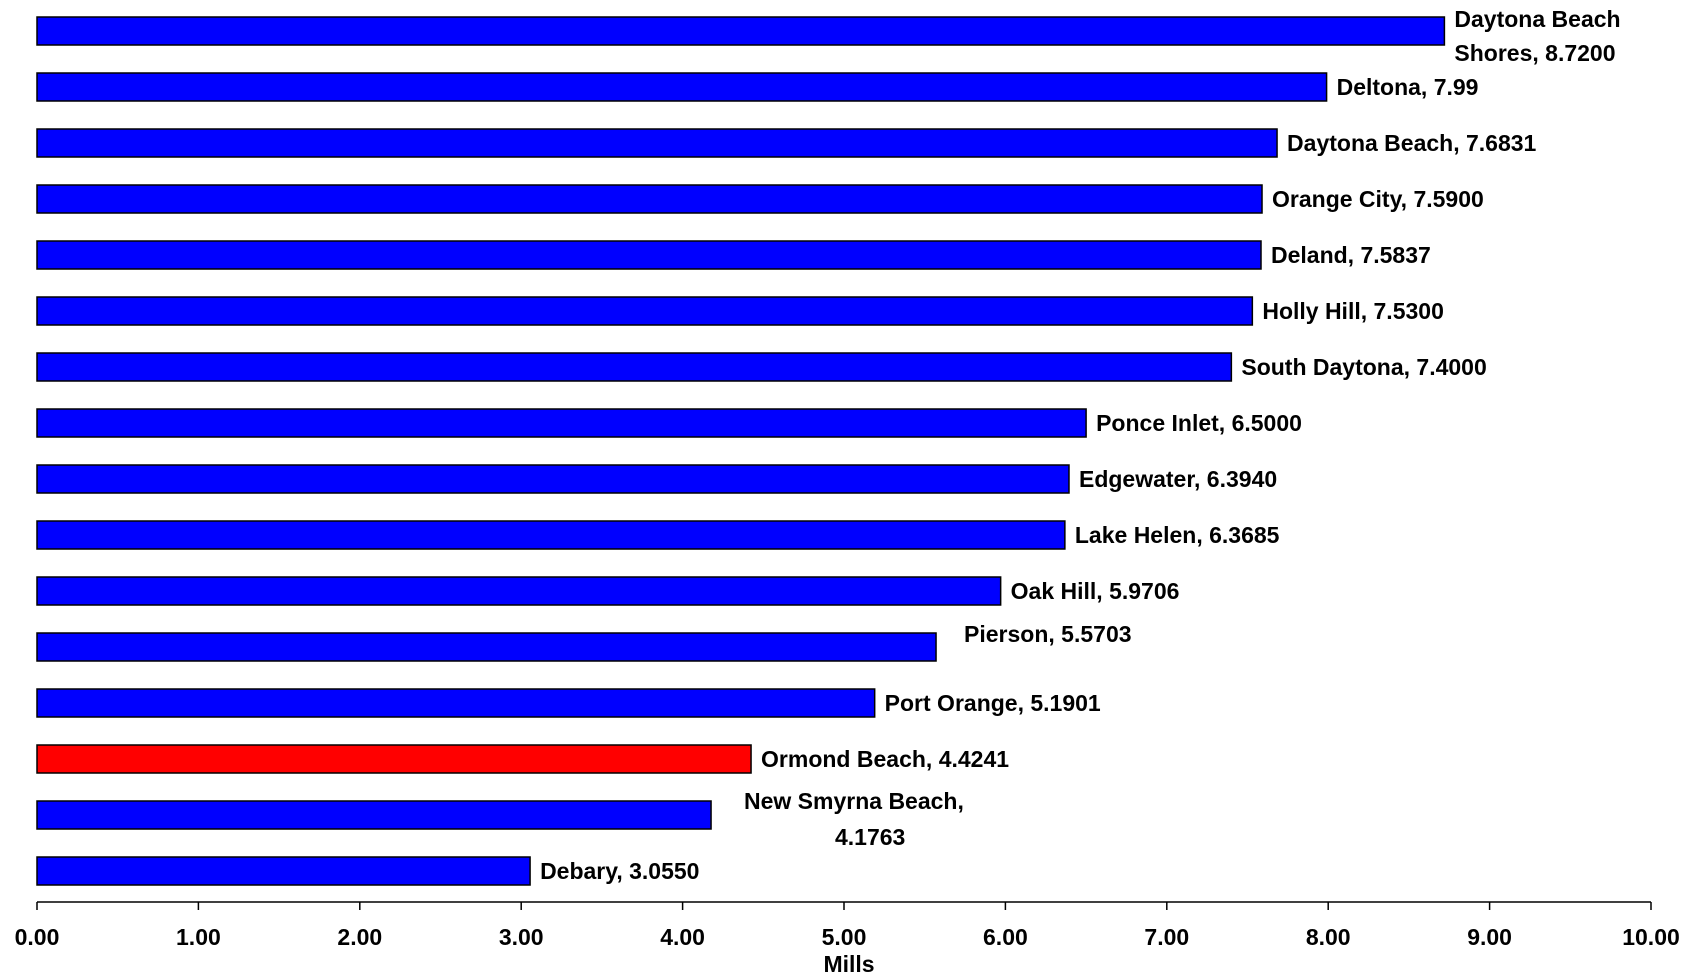 This screenshot has height=978, width=1695. Describe the element at coordinates (1177, 535) in the screenshot. I see `bar-label-9-line-0: Lake Helen, 6.3685` at that location.